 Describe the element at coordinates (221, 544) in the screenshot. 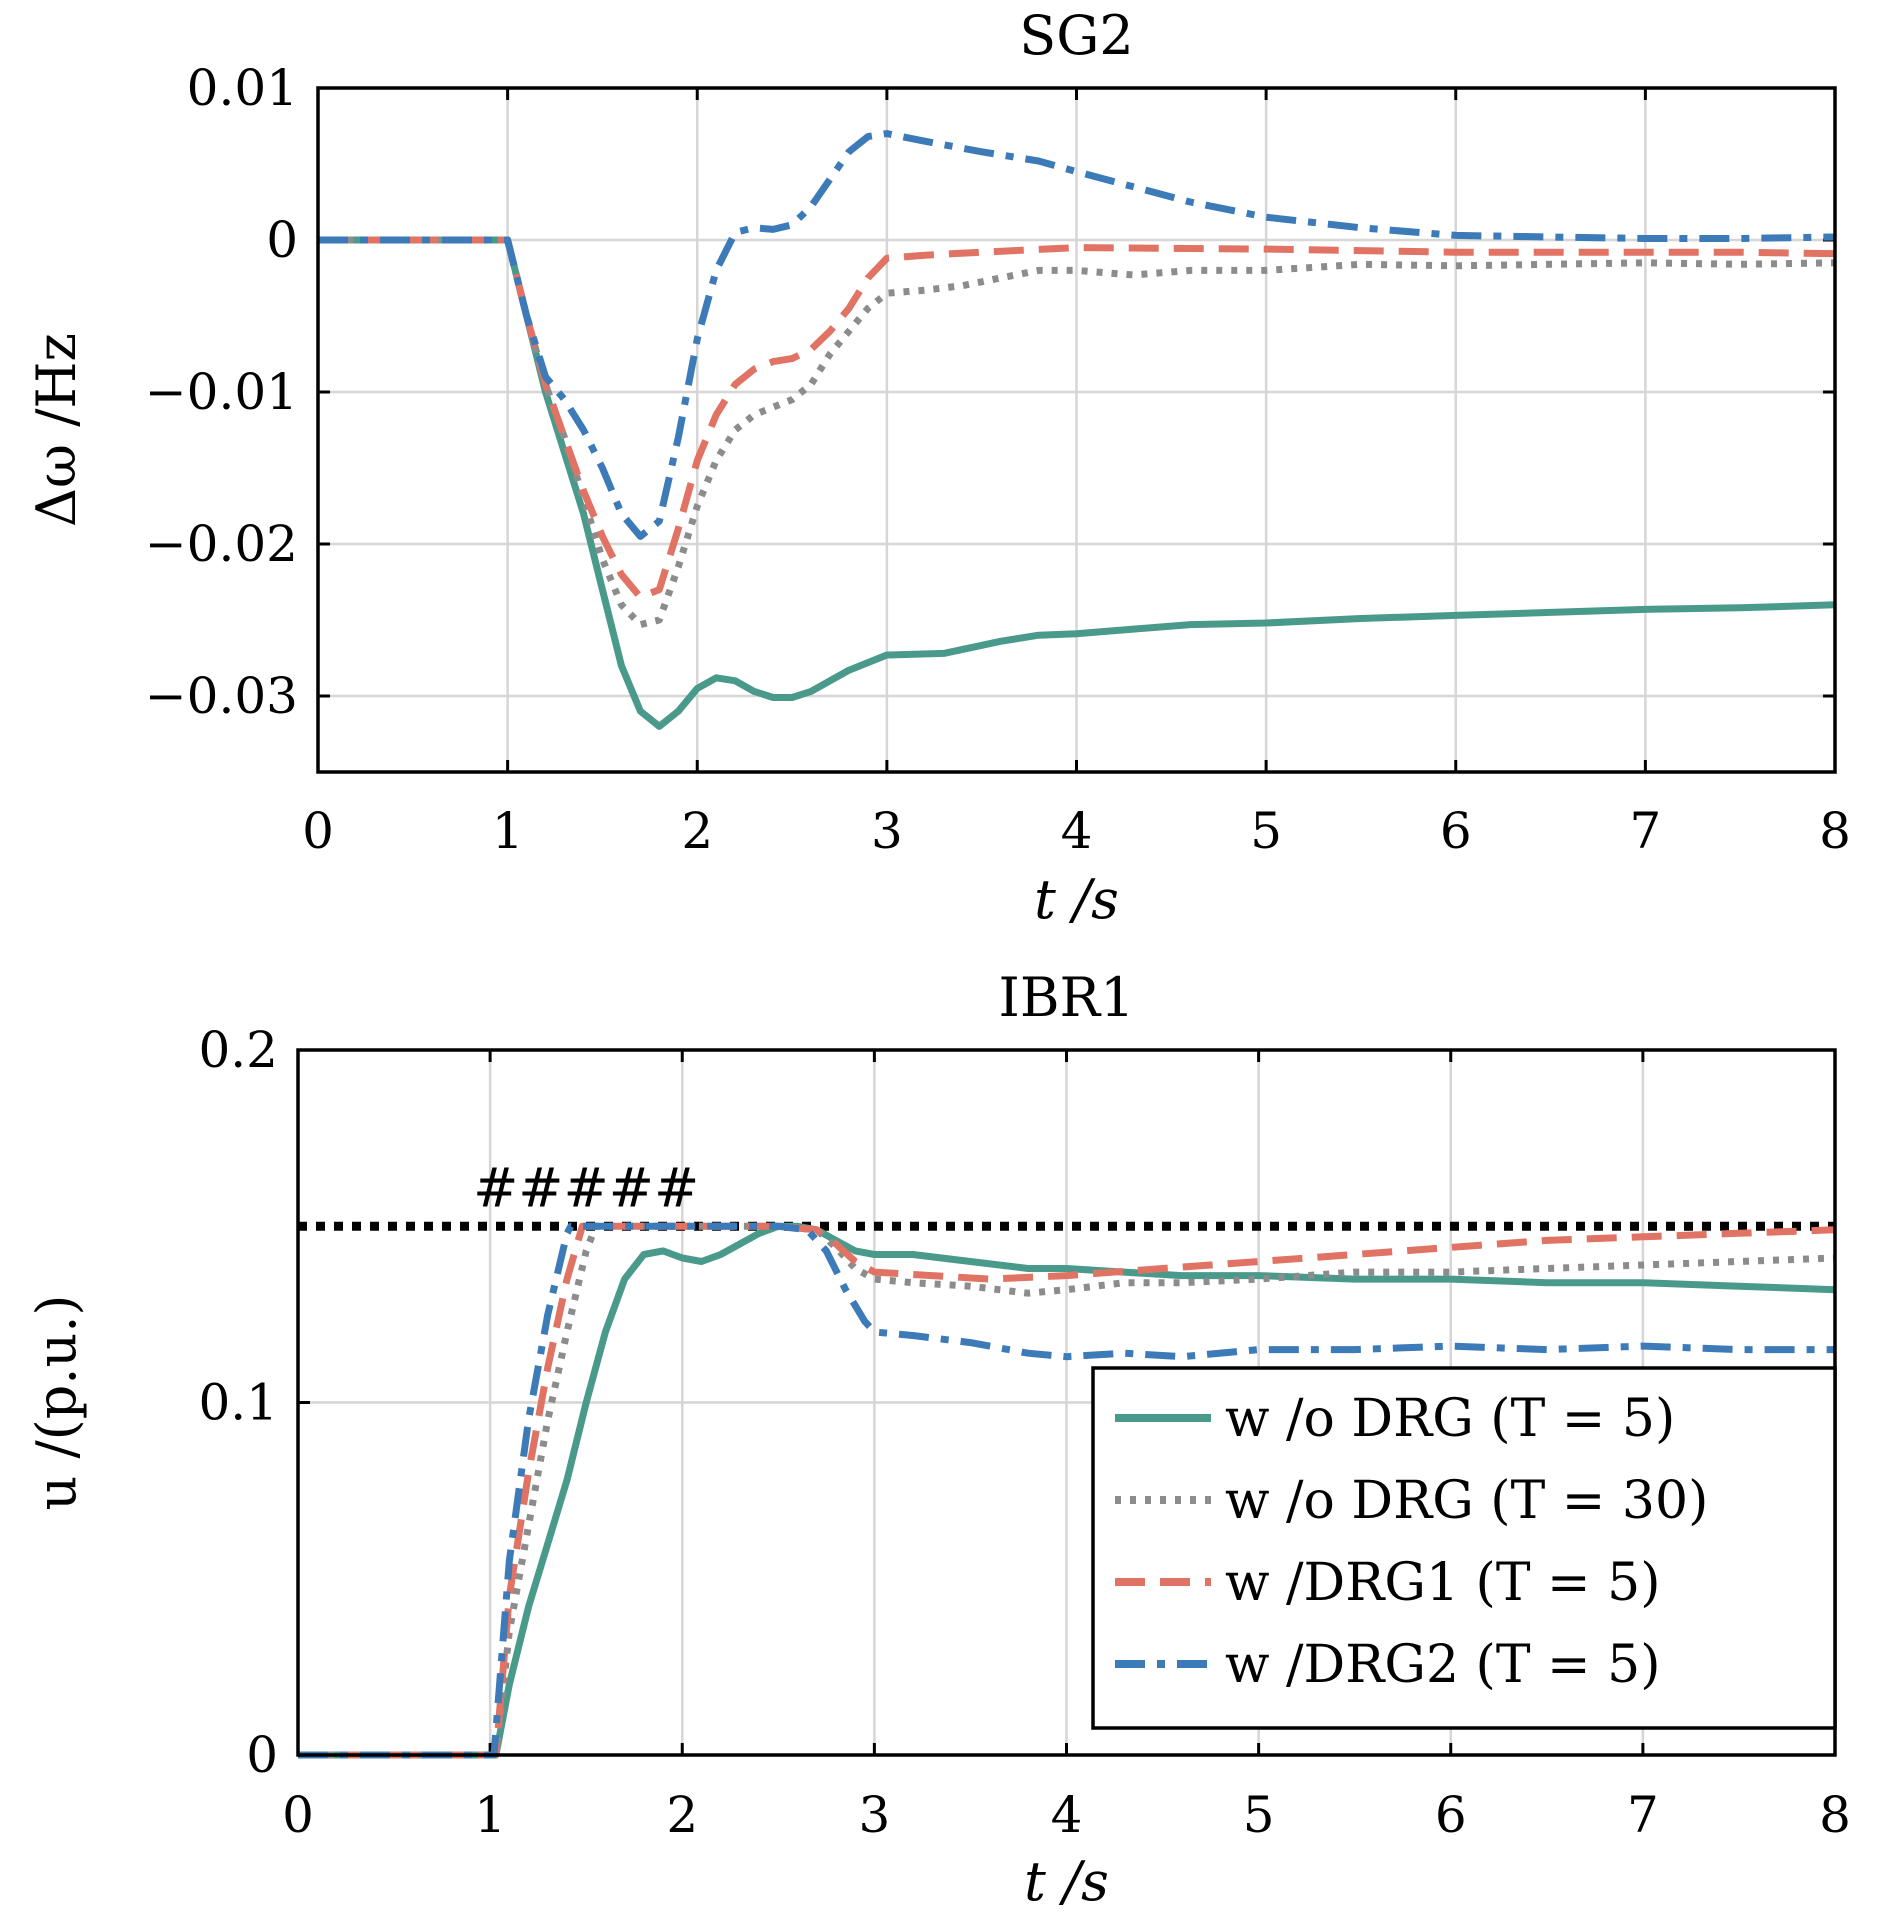

I see `y-tick-label: −0.02` at that location.